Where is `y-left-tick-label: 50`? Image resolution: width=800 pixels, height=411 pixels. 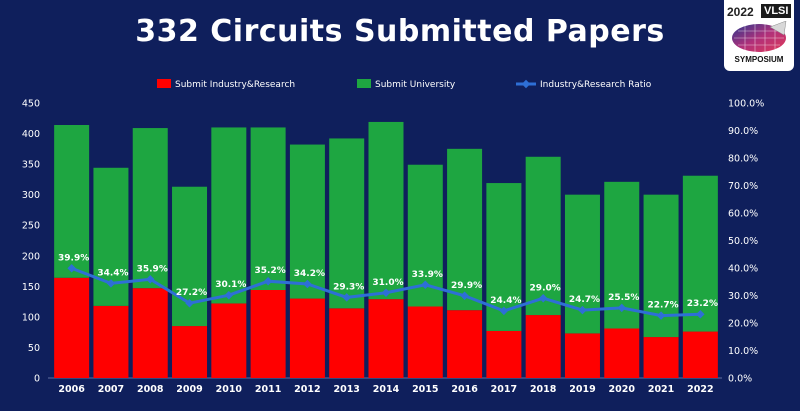
y-left-tick-label: 50 is located at coordinates (34, 348).